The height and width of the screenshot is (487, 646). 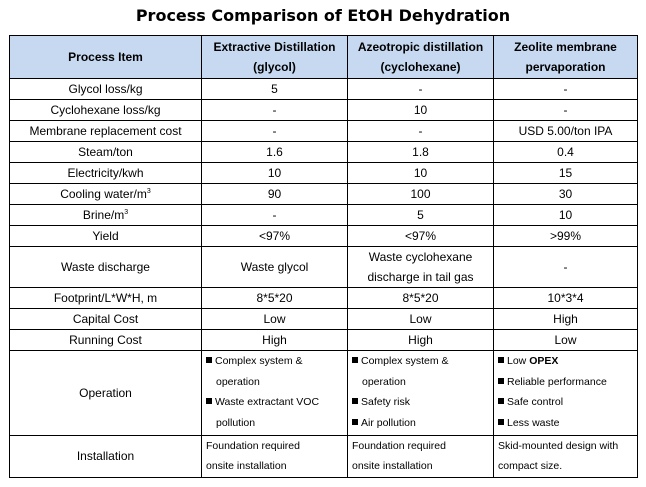 I want to click on table-row-cooling-water: Cooling water/m3 90 100 30, so click(x=323, y=194).